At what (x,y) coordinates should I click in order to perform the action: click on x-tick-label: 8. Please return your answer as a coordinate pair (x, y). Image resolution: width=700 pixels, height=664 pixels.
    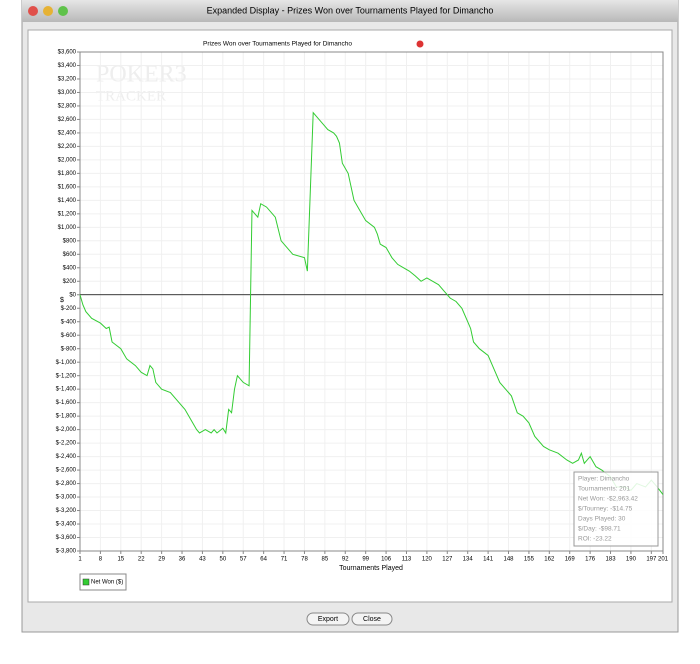
    Looking at the image, I should click on (101, 560).